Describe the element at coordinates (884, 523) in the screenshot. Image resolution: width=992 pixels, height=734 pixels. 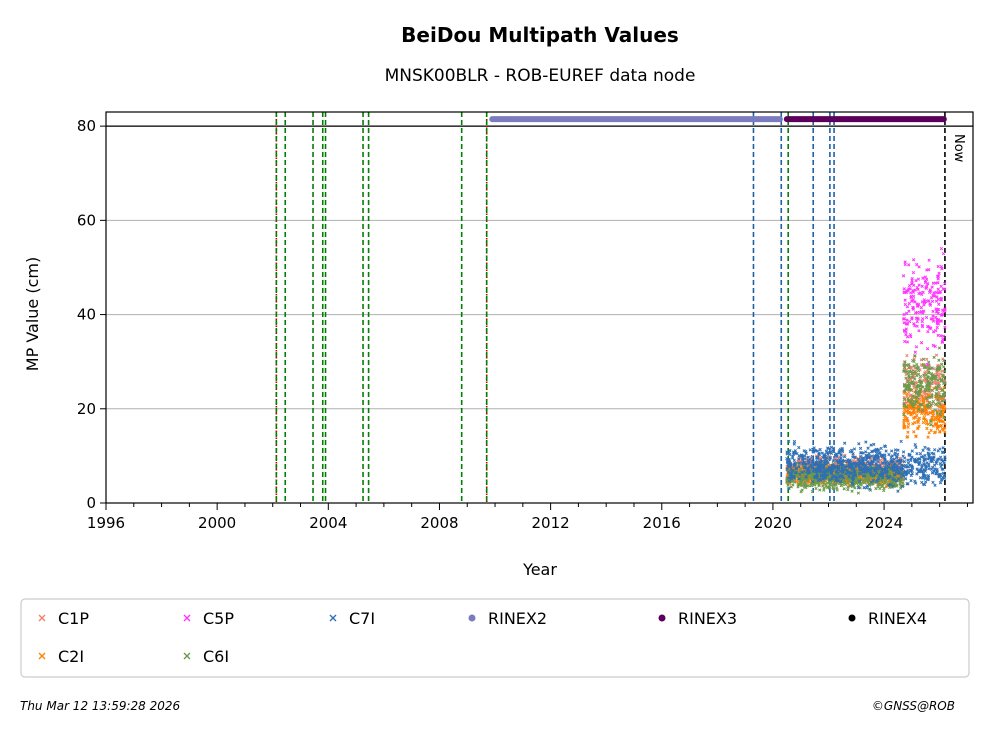
I see `x-tick-label: 2024` at that location.